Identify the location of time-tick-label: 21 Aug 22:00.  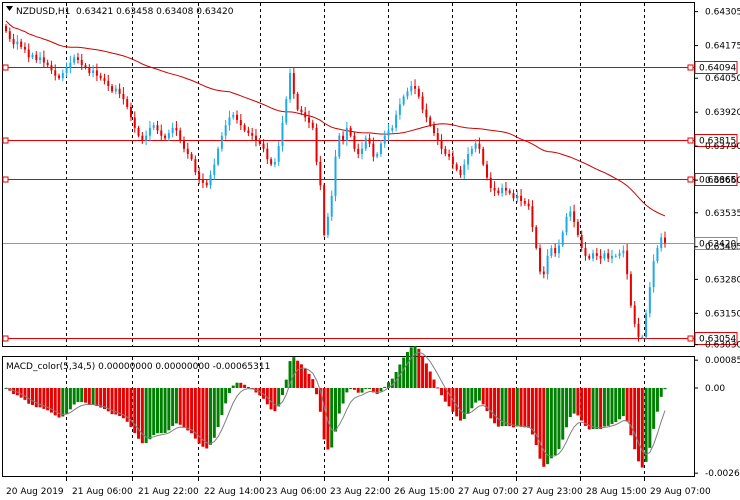
(168, 492).